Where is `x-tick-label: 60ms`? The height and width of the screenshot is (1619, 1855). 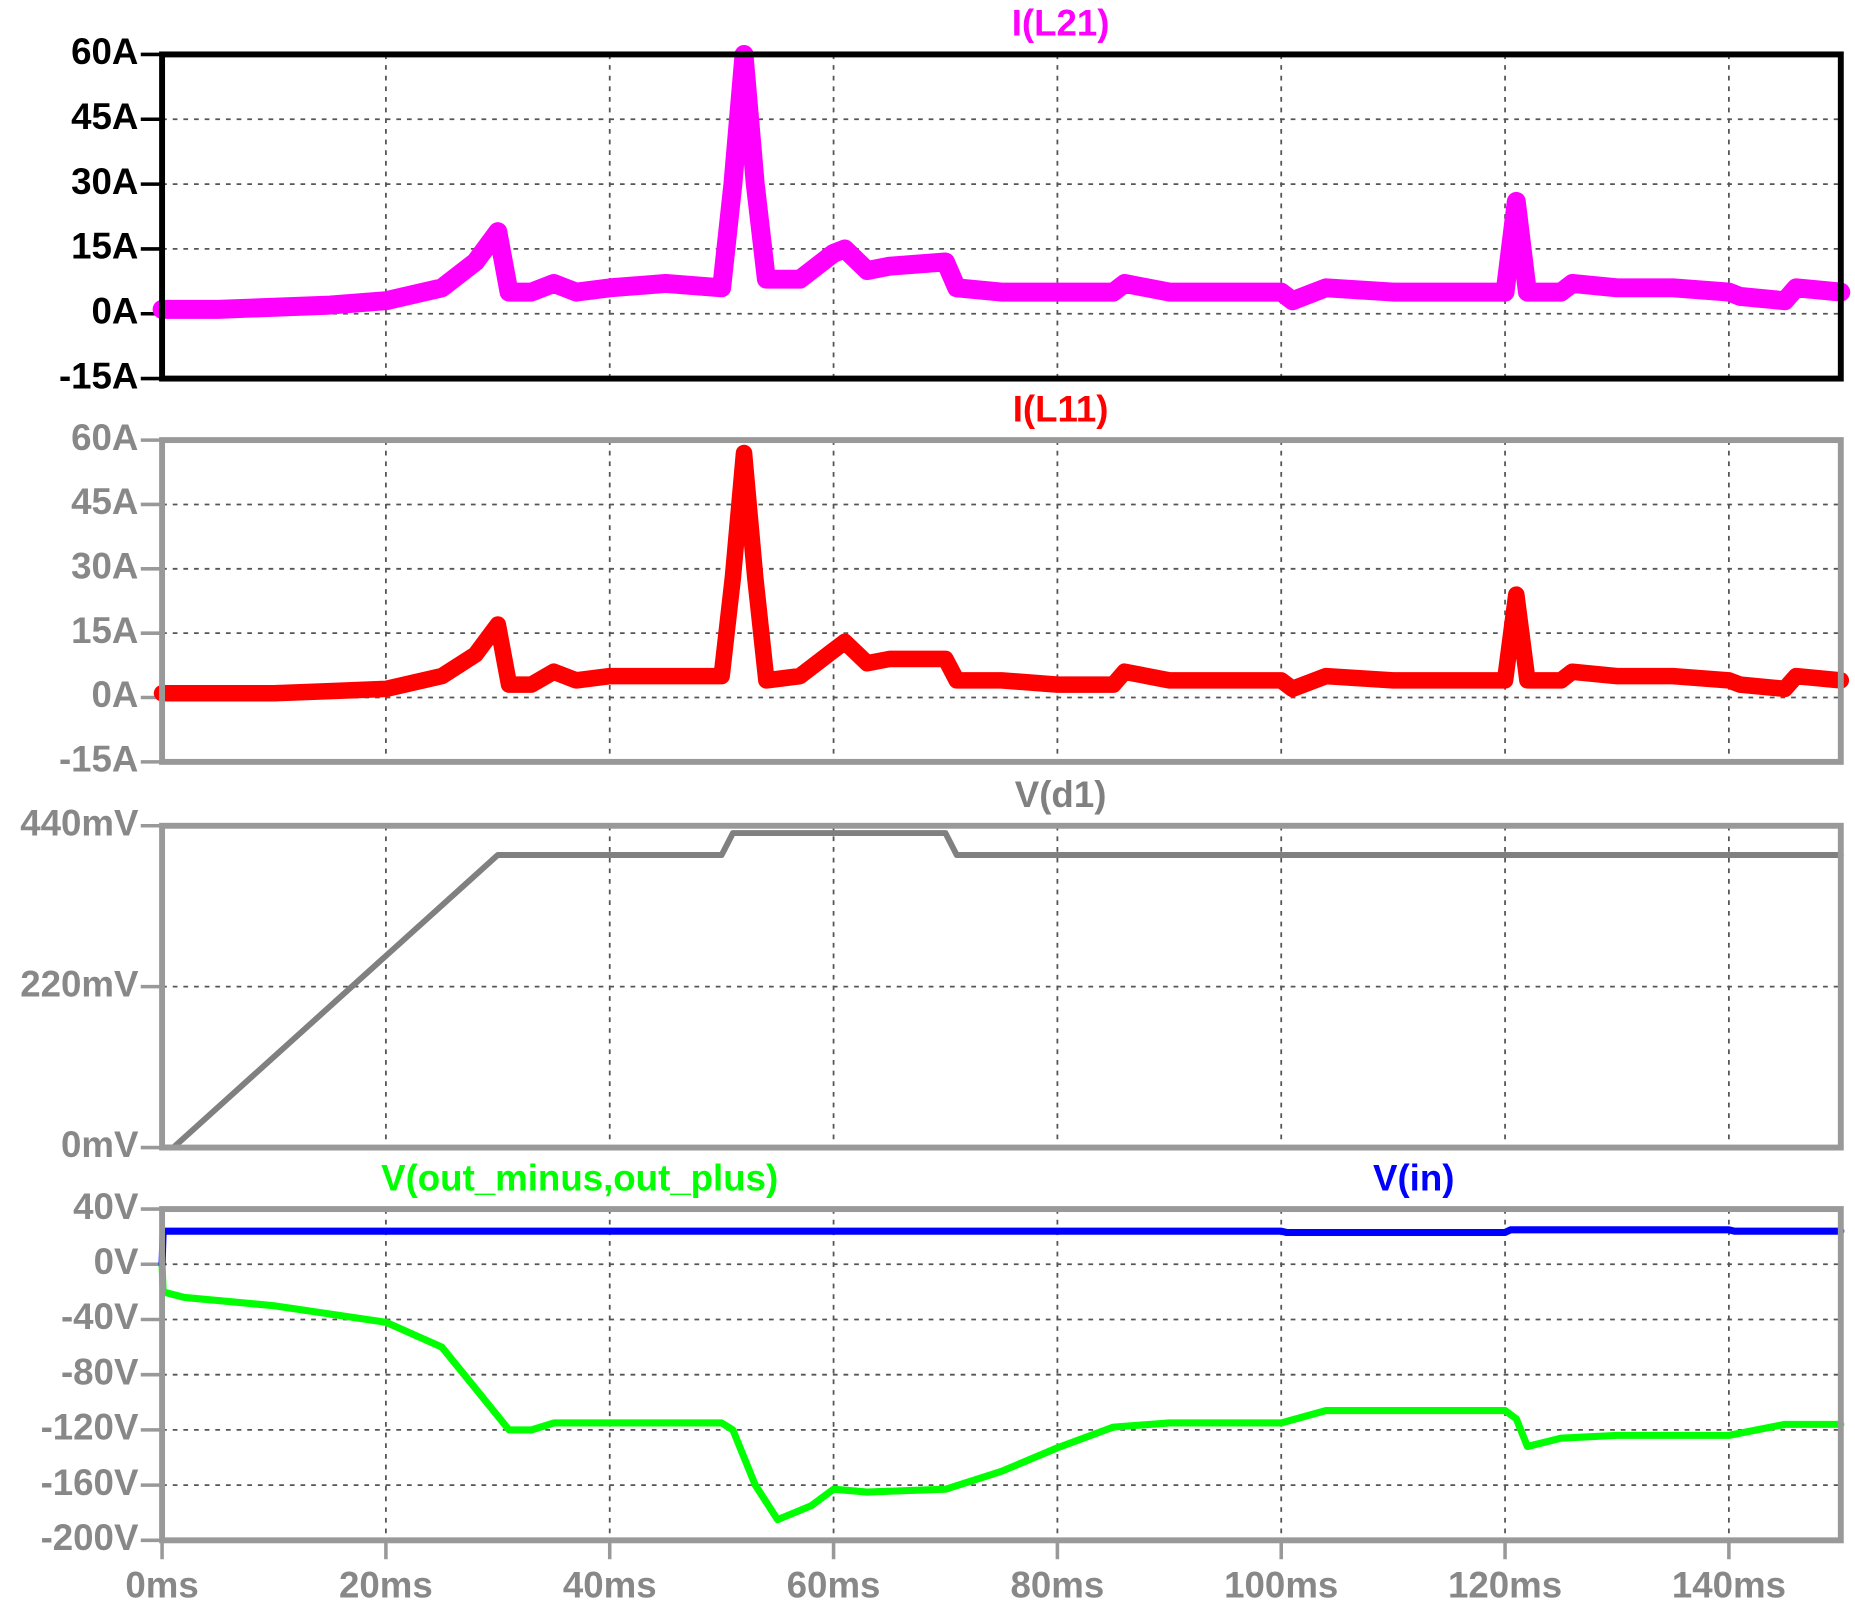 x-tick-label: 60ms is located at coordinates (834, 1584).